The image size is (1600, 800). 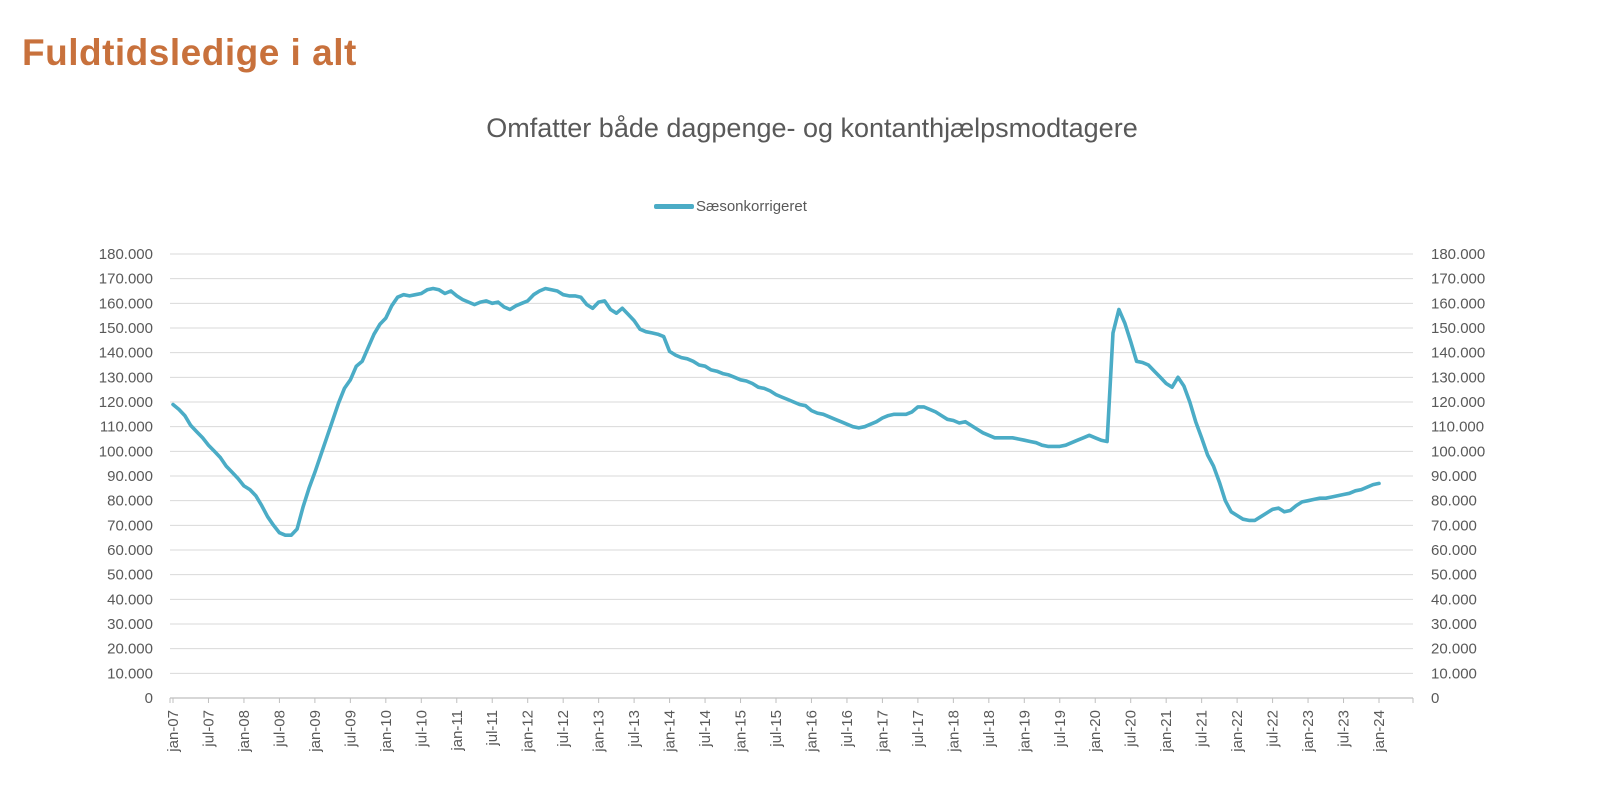 I want to click on y-tick-label-left: 130.000, so click(x=126, y=377).